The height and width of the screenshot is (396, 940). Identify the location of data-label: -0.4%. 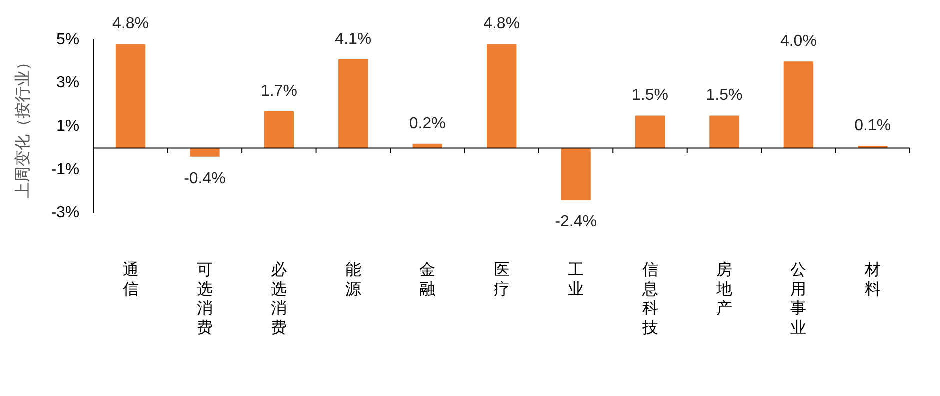
(205, 179).